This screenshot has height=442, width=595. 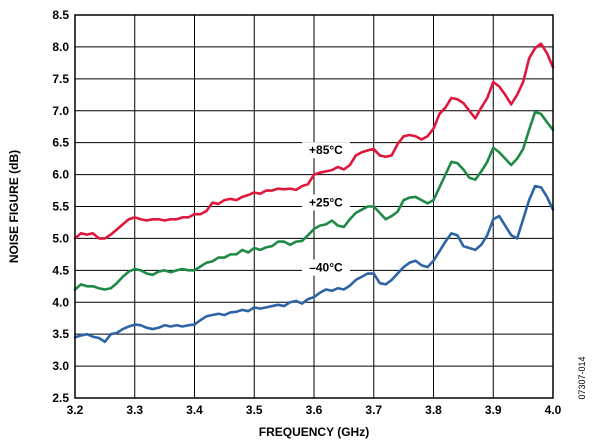 I want to click on series-labels: +85°C +25°C –40°C, so click(x=325, y=209).